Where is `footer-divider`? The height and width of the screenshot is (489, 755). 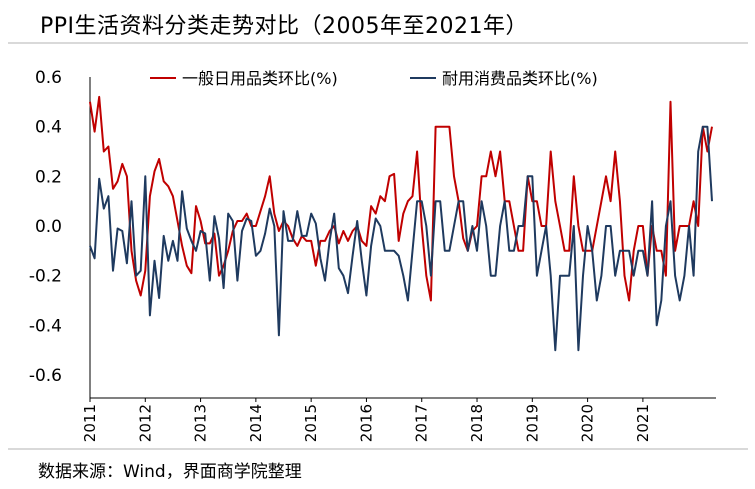
footer-divider is located at coordinates (378, 449).